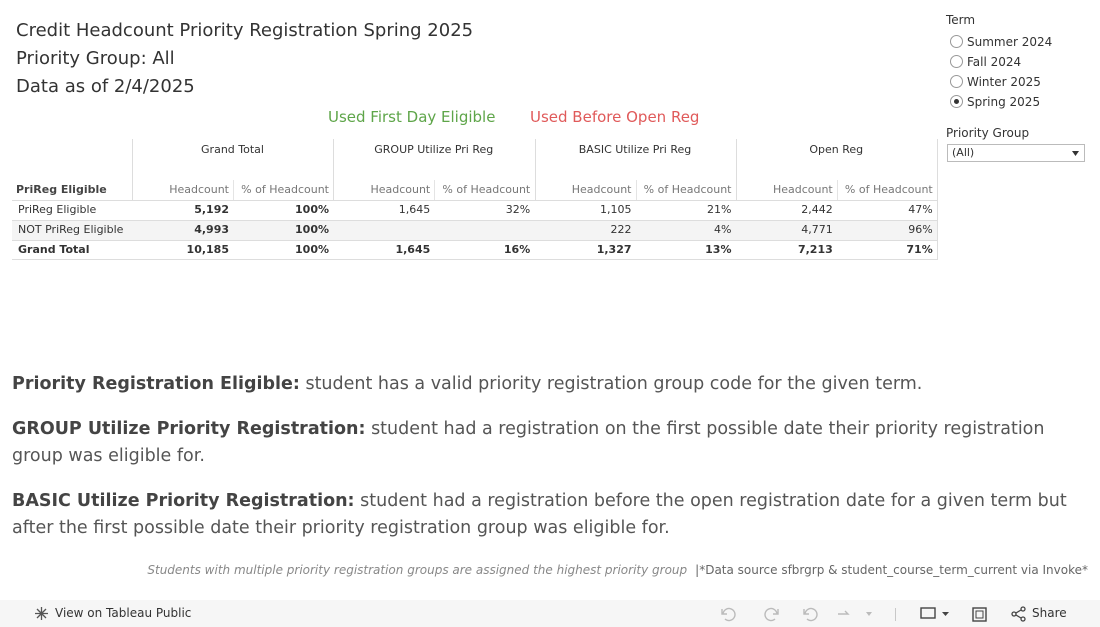  I want to click on row-label: Grand Total, so click(54, 249).